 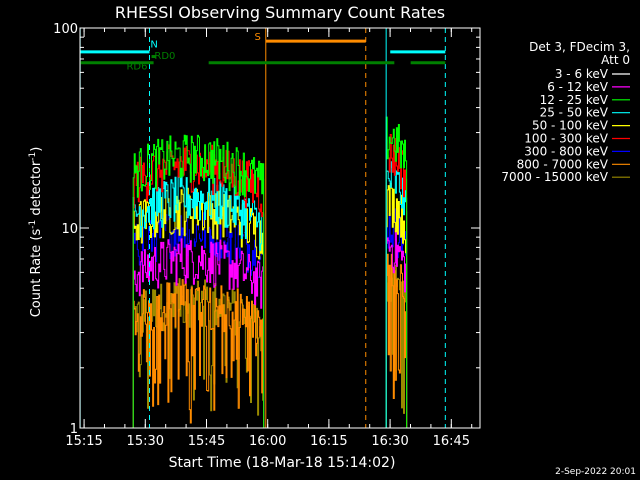 I want to click on legend-entry-6: 100 - 300 keV, so click(x=577, y=139).